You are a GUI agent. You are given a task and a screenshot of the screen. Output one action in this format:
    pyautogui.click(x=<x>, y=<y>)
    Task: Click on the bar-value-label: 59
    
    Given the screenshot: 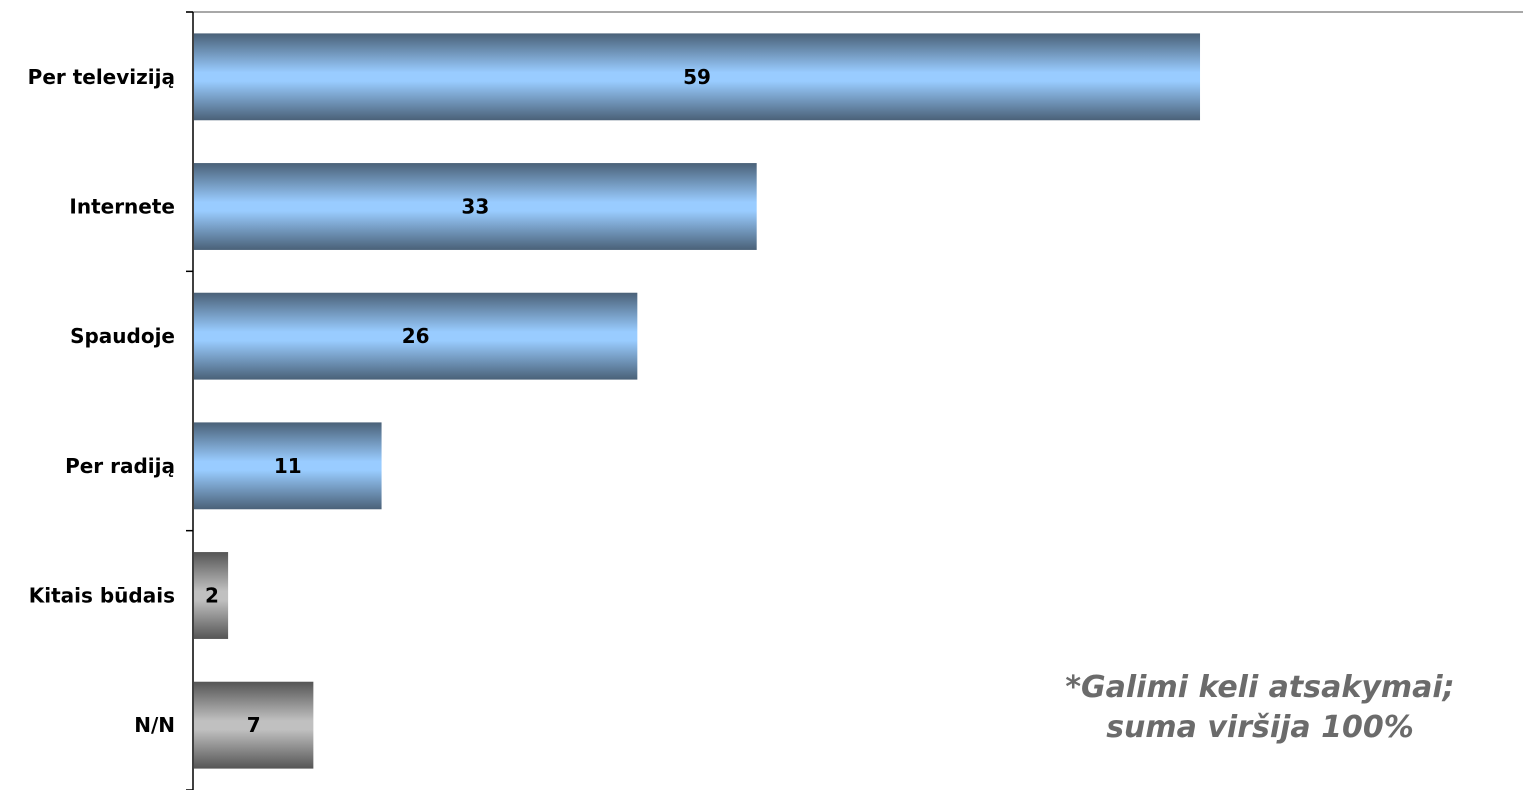 What is the action you would take?
    pyautogui.click(x=697, y=77)
    